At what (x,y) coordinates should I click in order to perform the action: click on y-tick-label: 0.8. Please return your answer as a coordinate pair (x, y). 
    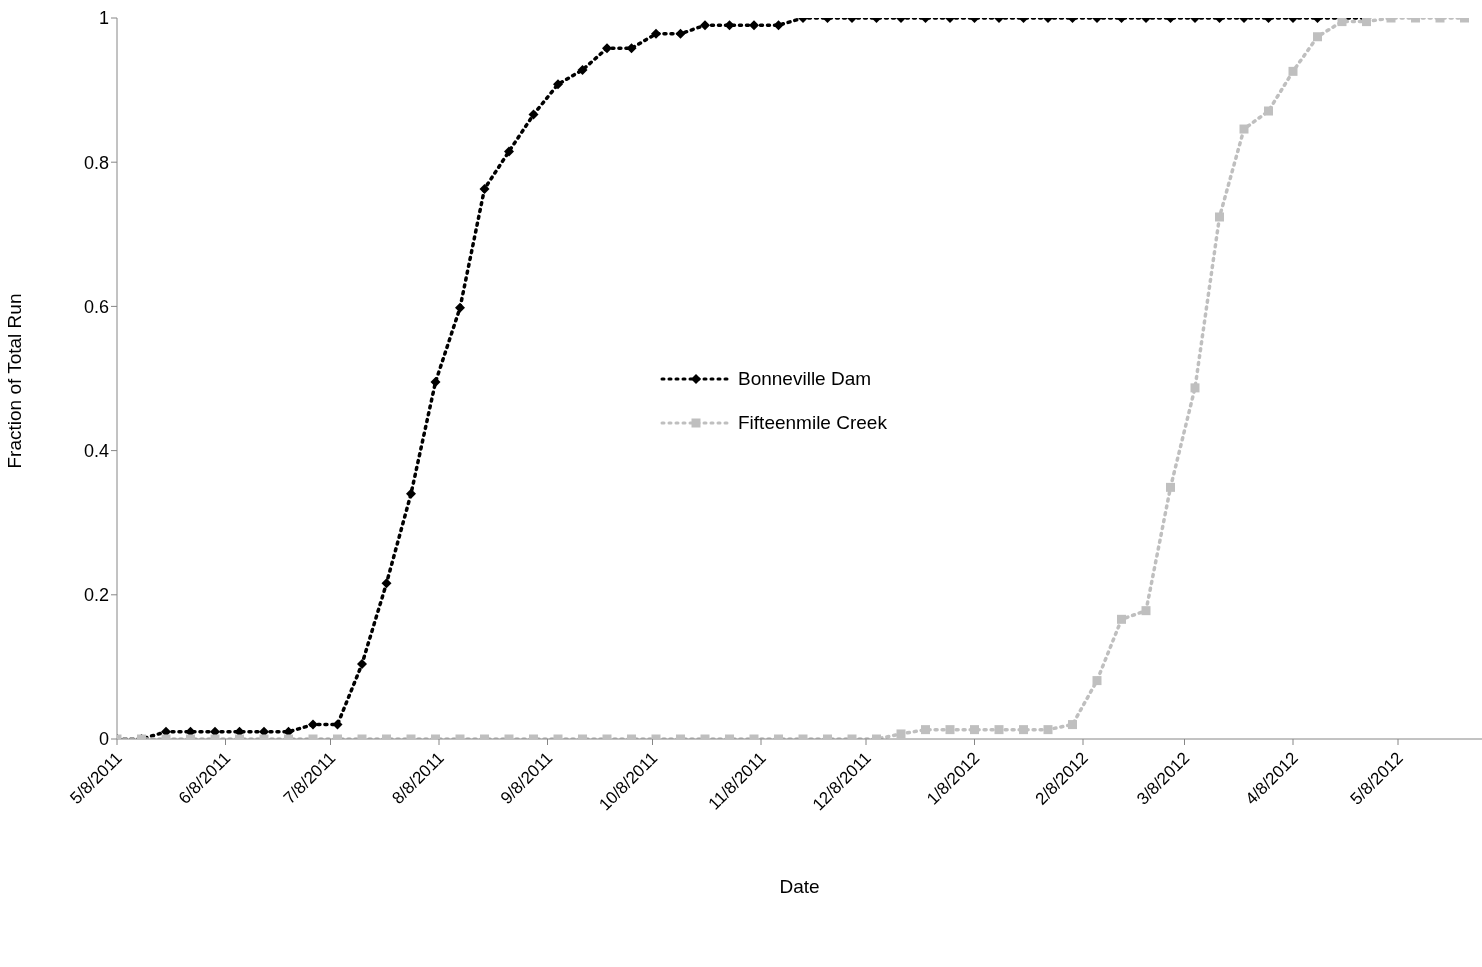
    Looking at the image, I should click on (96, 162).